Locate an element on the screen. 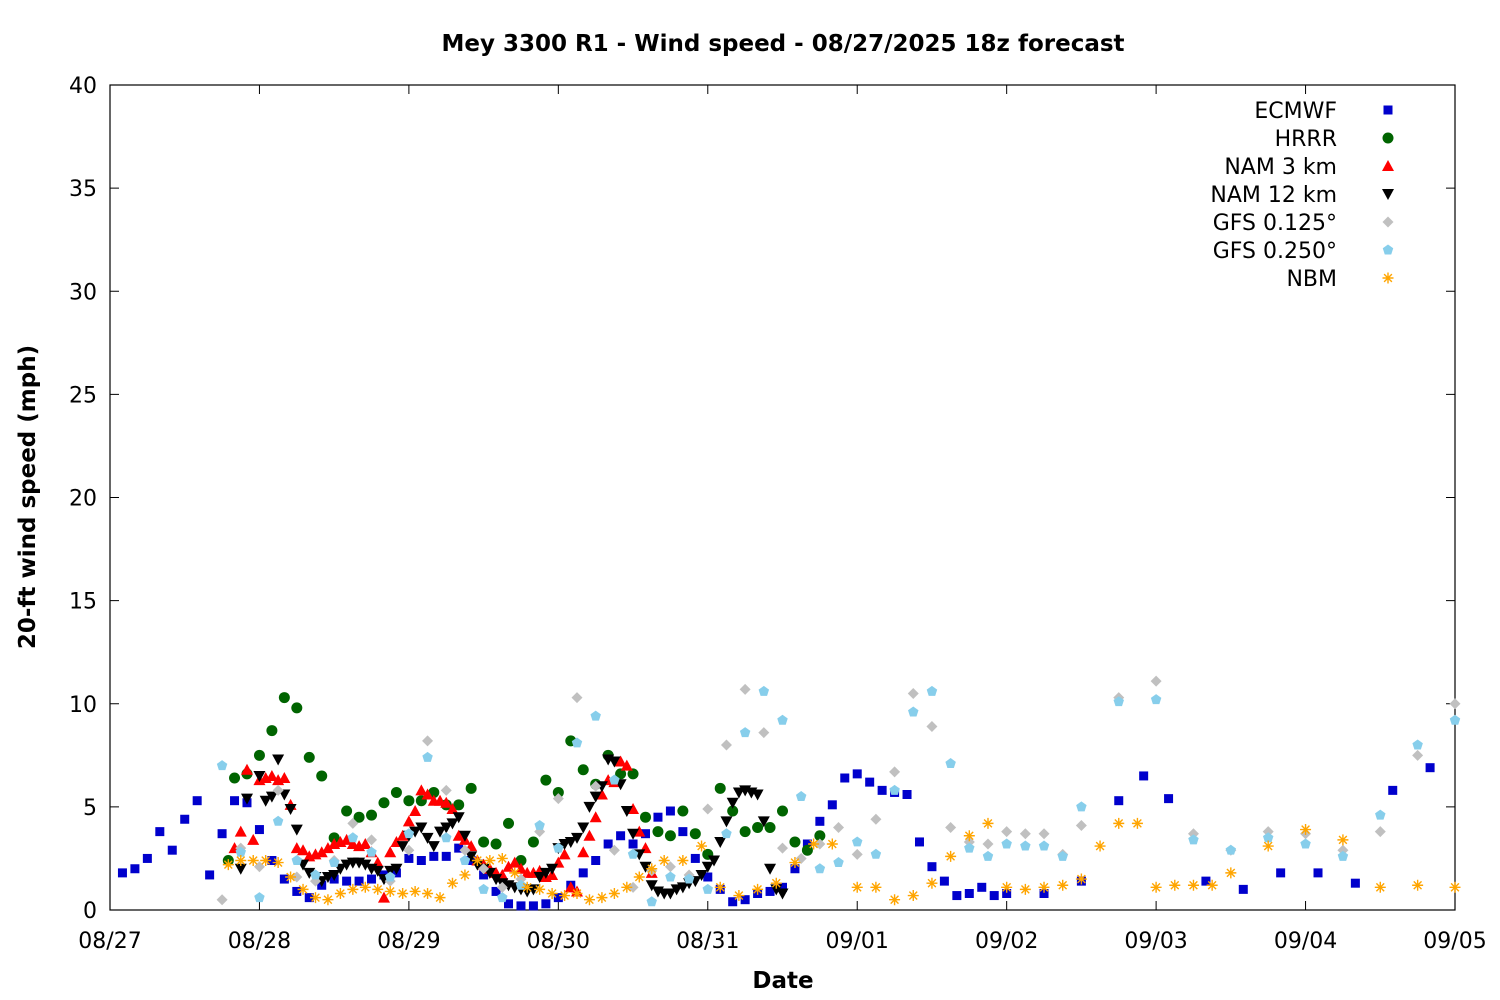 The image size is (1500, 1000). legend-label: GFS 0.125° is located at coordinates (1275, 223).